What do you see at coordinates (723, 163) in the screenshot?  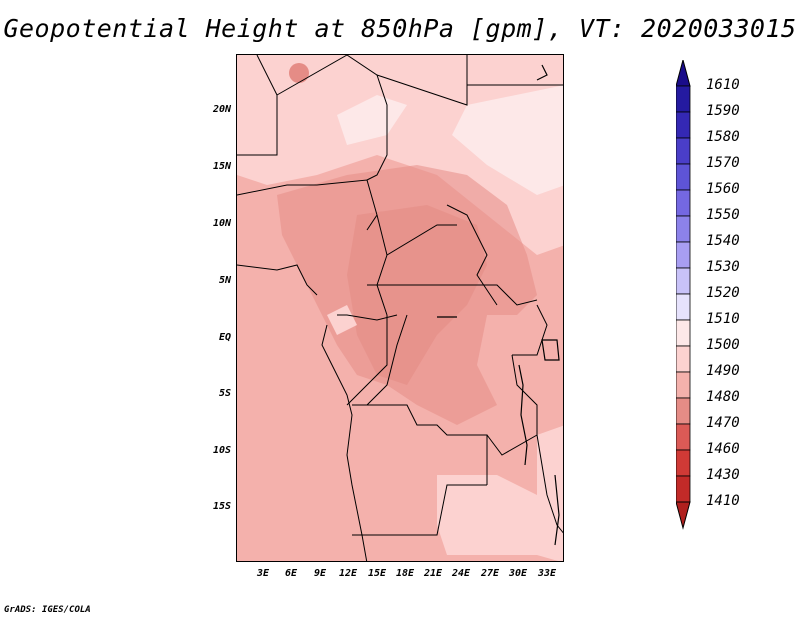 I see `colorbar-label: 1570` at bounding box center [723, 163].